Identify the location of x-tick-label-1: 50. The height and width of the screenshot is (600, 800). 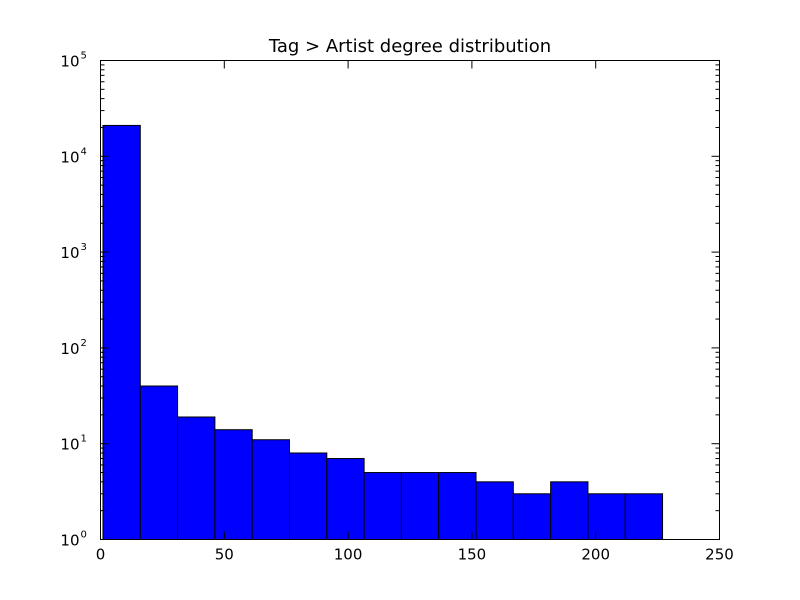
(224, 555).